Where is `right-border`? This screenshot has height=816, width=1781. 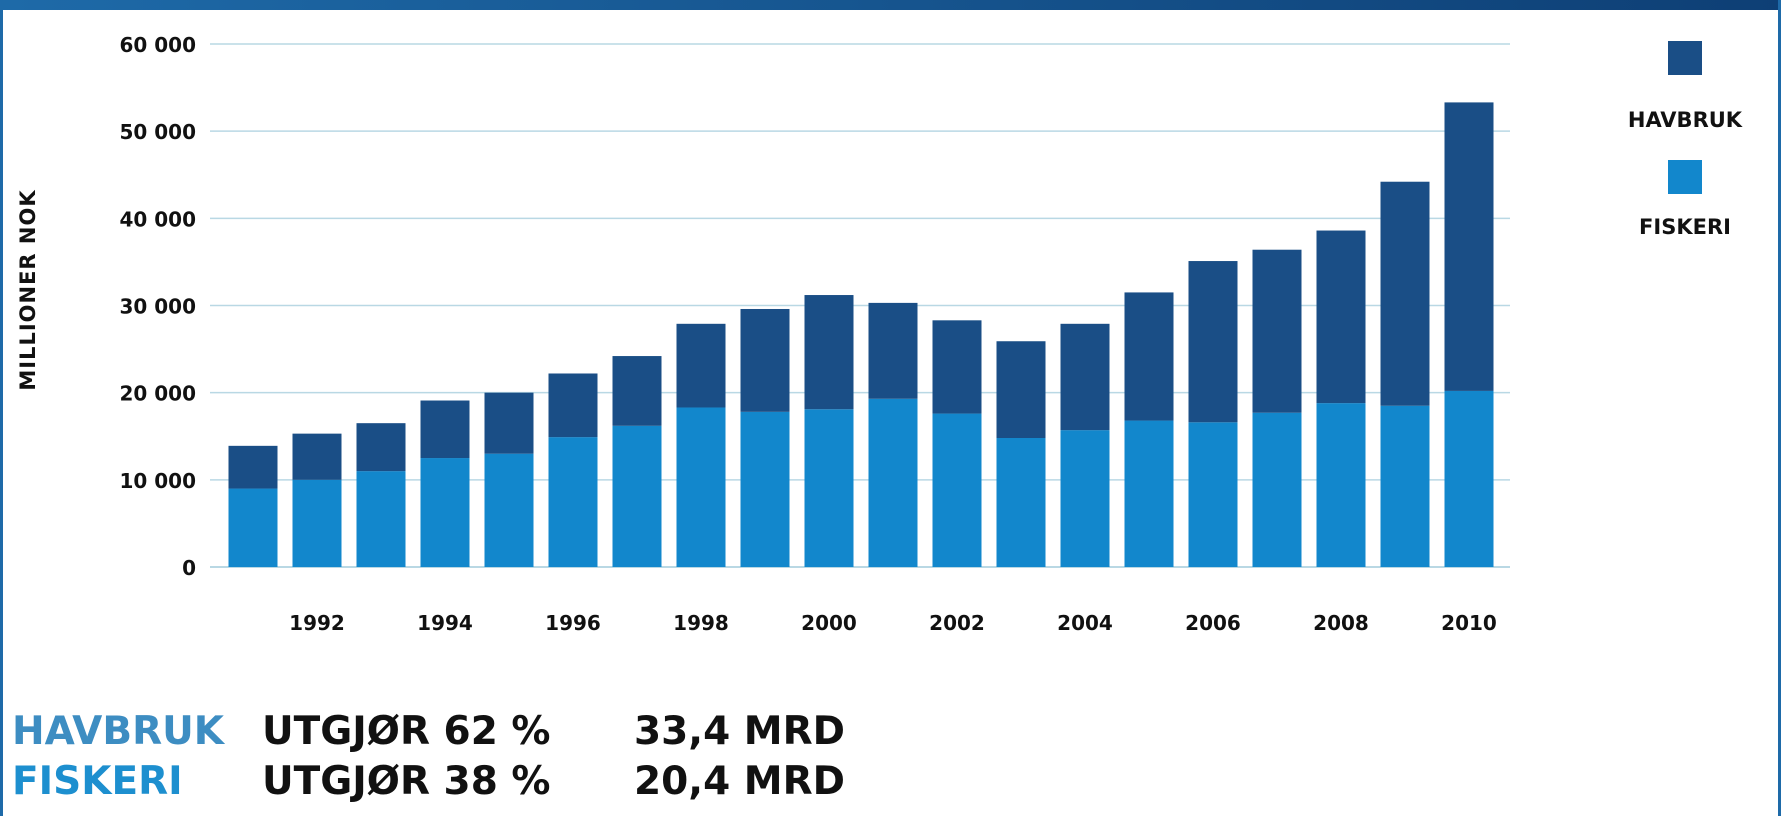
right-border is located at coordinates (1779, 408).